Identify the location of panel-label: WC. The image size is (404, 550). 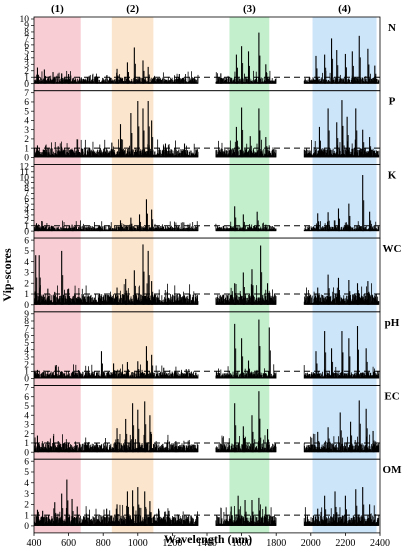
(392, 249).